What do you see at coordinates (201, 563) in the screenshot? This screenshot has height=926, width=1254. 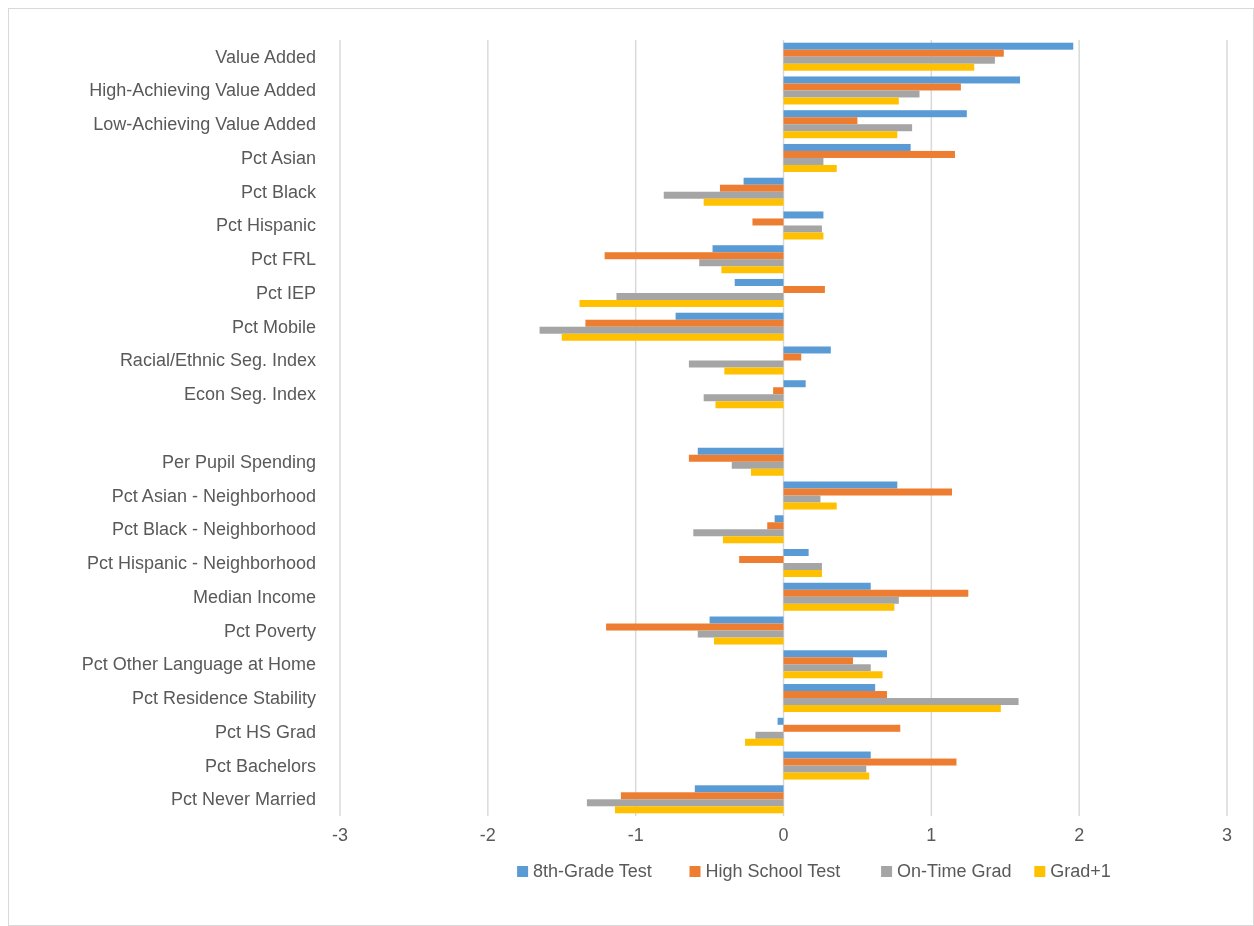 I see `y-tick-label: Pct Hispanic - Neighborhood` at bounding box center [201, 563].